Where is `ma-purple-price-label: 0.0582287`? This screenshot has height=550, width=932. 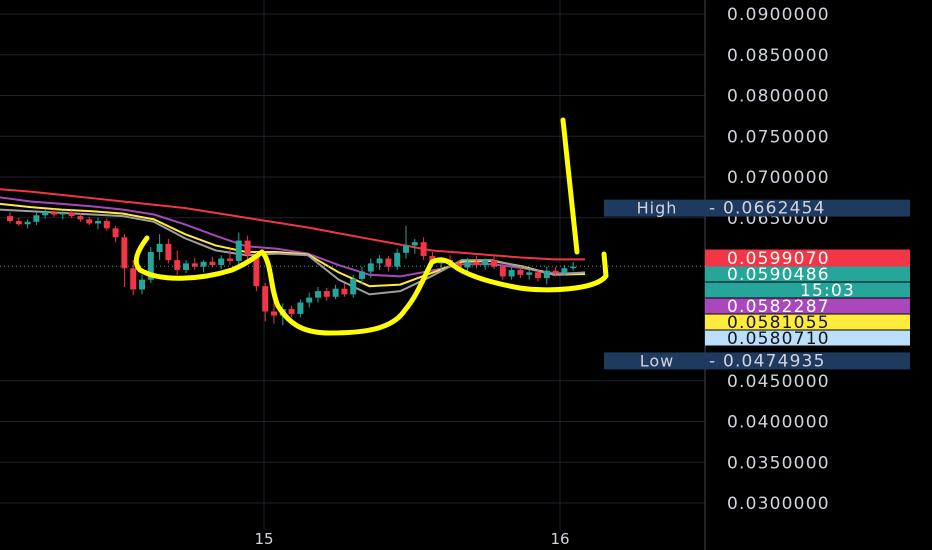 ma-purple-price-label: 0.0582287 is located at coordinates (807, 307).